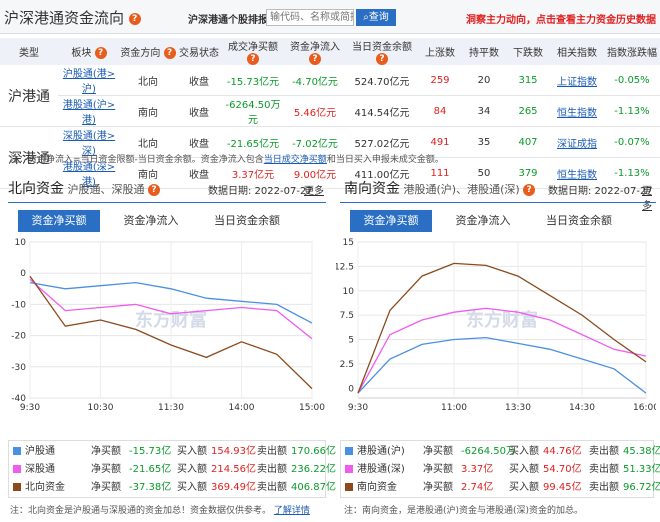 This screenshot has height=522, width=660. Describe the element at coordinates (518, 408) in the screenshot. I see `x-tick-label: 13:30` at that location.